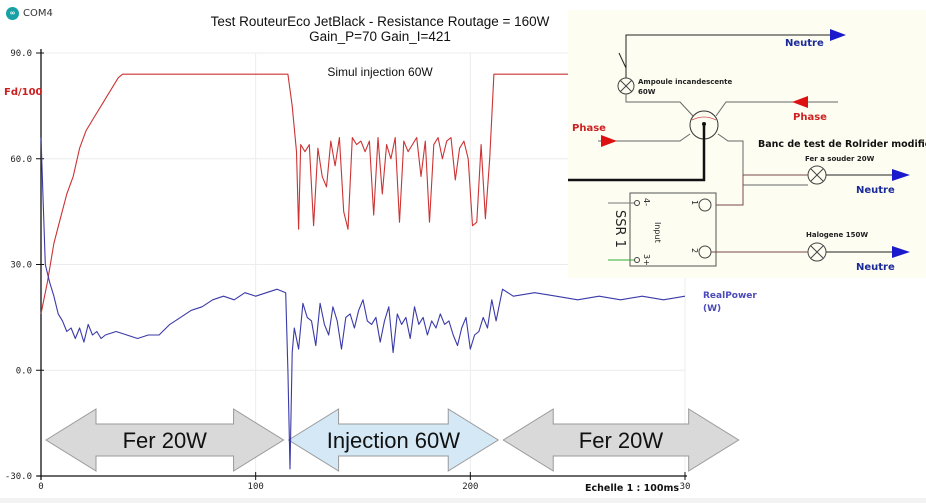  What do you see at coordinates (804, 43) in the screenshot?
I see `neutre-label-top: Neutre` at bounding box center [804, 43].